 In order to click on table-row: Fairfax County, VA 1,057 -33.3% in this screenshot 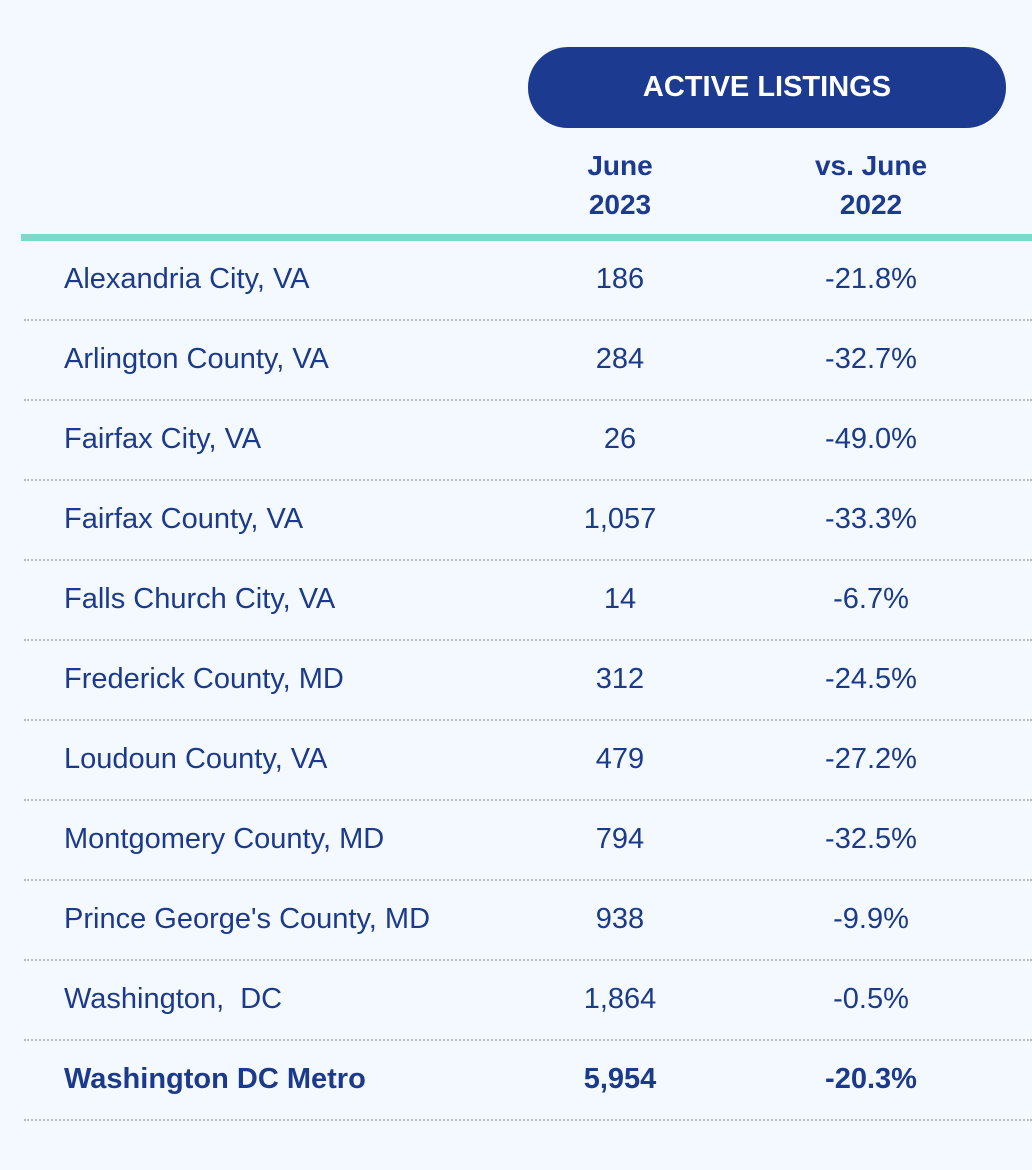, I will do `click(528, 521)`.